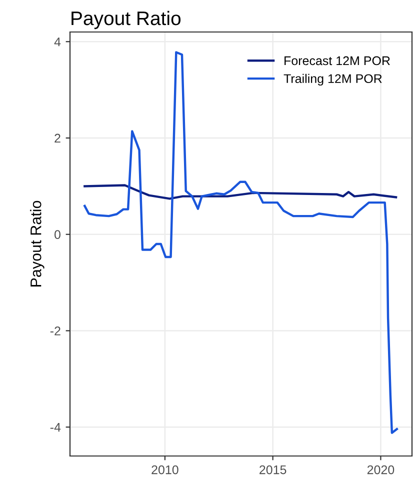 This screenshot has width=418, height=480. What do you see at coordinates (241, 192) in the screenshot?
I see `line-series` at bounding box center [241, 192].